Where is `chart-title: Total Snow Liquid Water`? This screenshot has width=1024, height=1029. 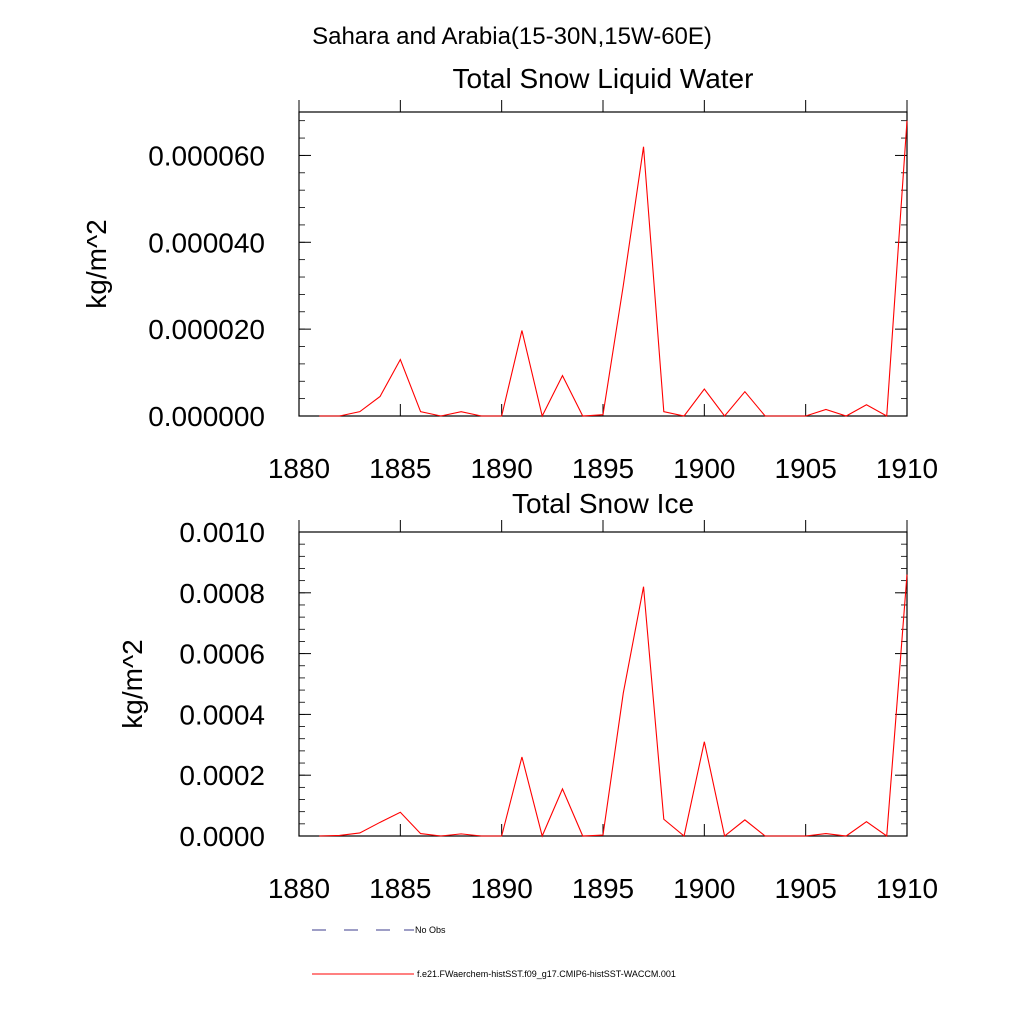 chart-title: Total Snow Liquid Water is located at coordinates (603, 78).